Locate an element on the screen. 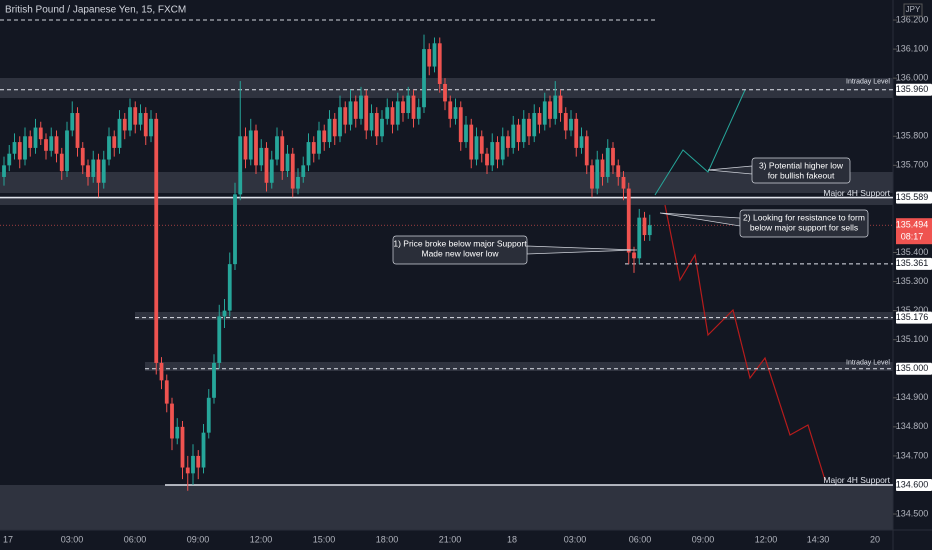 The height and width of the screenshot is (550, 932). x-tick-label: 18 is located at coordinates (512, 539).